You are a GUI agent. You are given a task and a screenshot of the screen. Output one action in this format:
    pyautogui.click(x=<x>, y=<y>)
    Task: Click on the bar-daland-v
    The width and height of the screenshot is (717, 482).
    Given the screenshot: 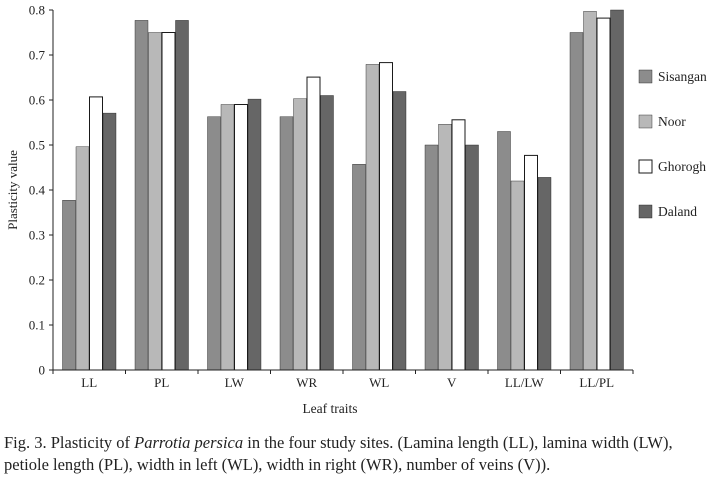 What is the action you would take?
    pyautogui.click(x=472, y=257)
    